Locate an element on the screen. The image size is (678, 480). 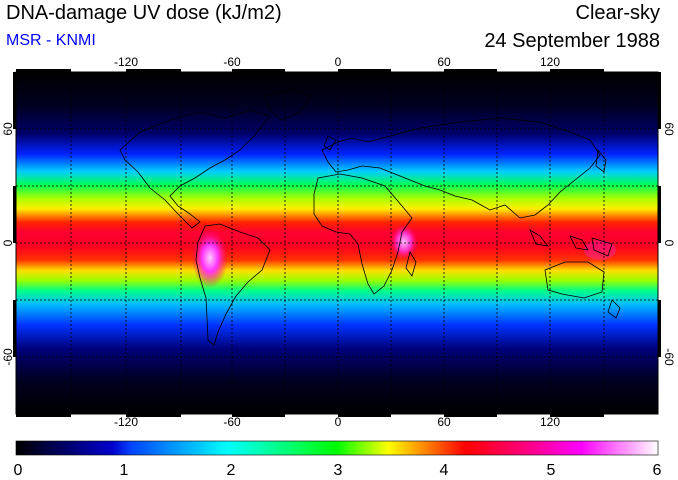
colorbar-ticks: 0 1 2 3 4 5 6 is located at coordinates (338, 470).